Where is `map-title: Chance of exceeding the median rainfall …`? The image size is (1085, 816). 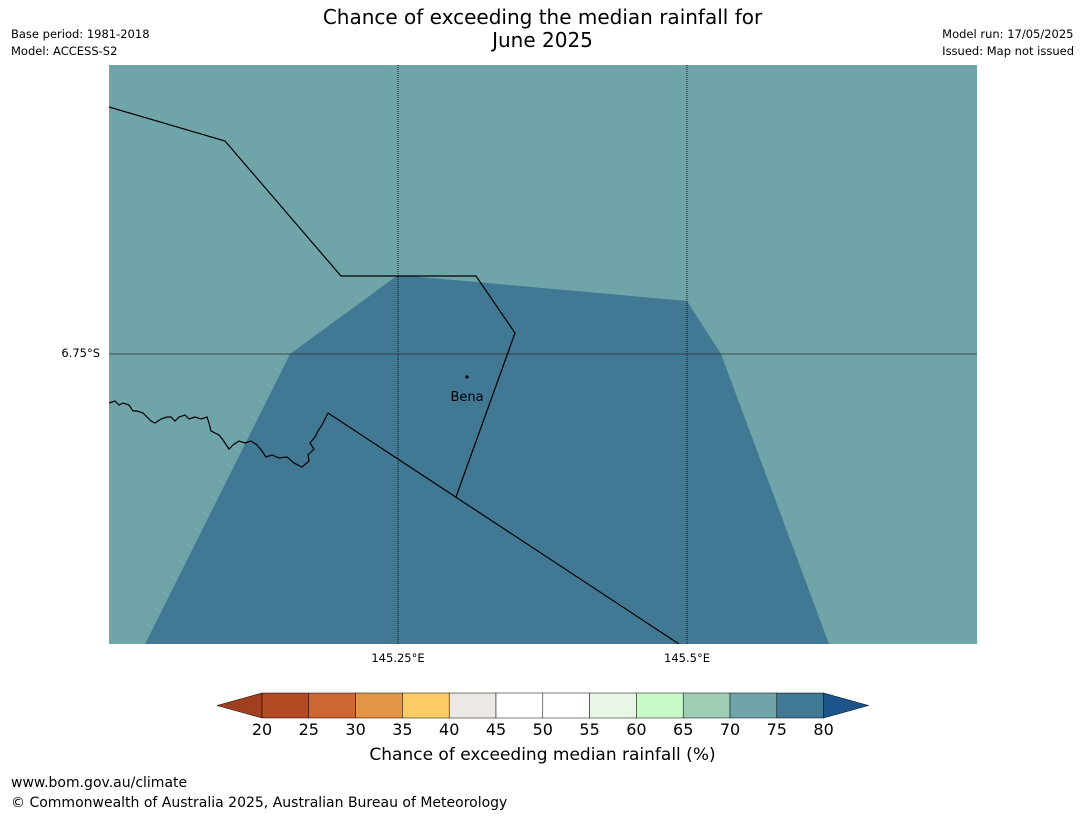 map-title: Chance of exceeding the median rainfall … is located at coordinates (542, 29).